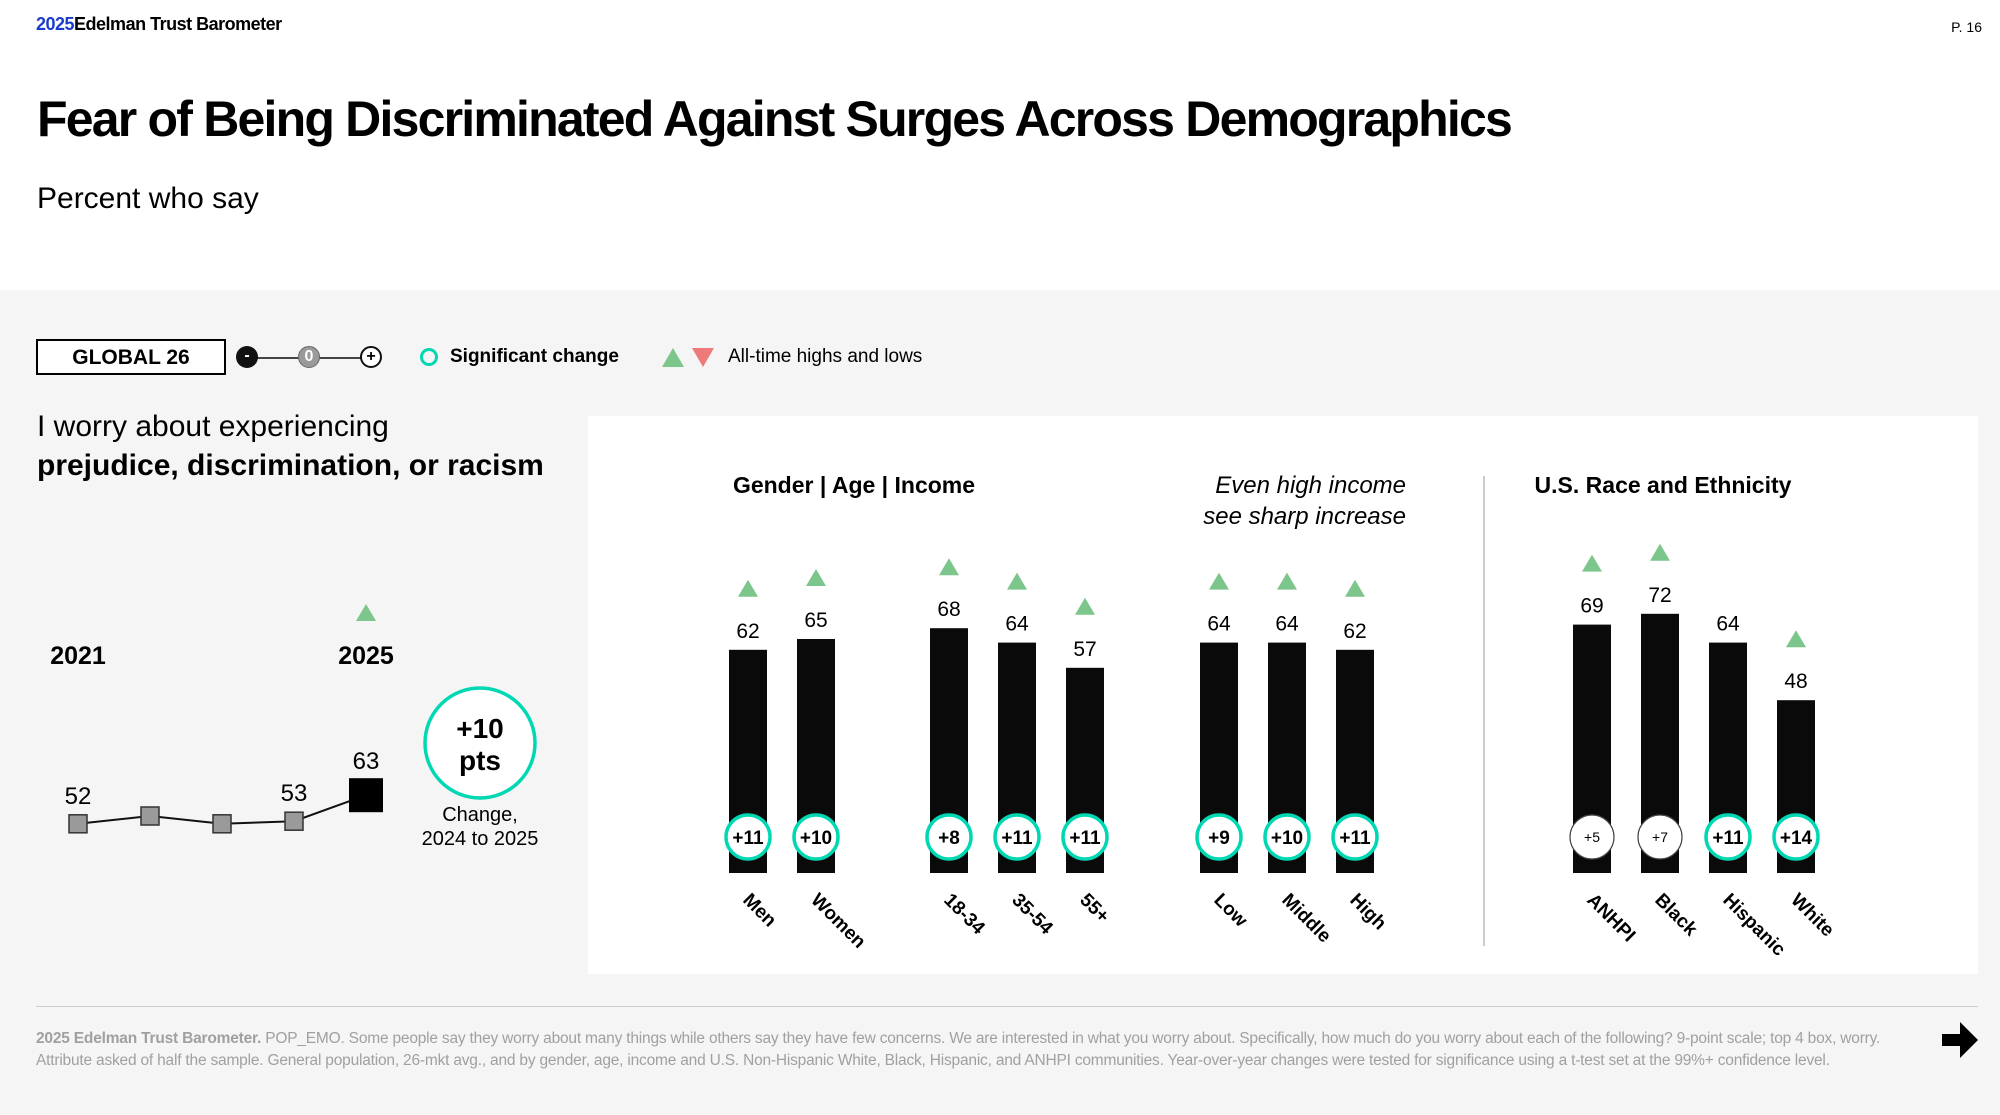  I want to click on region-badge: GLOBAL 26, so click(131, 357).